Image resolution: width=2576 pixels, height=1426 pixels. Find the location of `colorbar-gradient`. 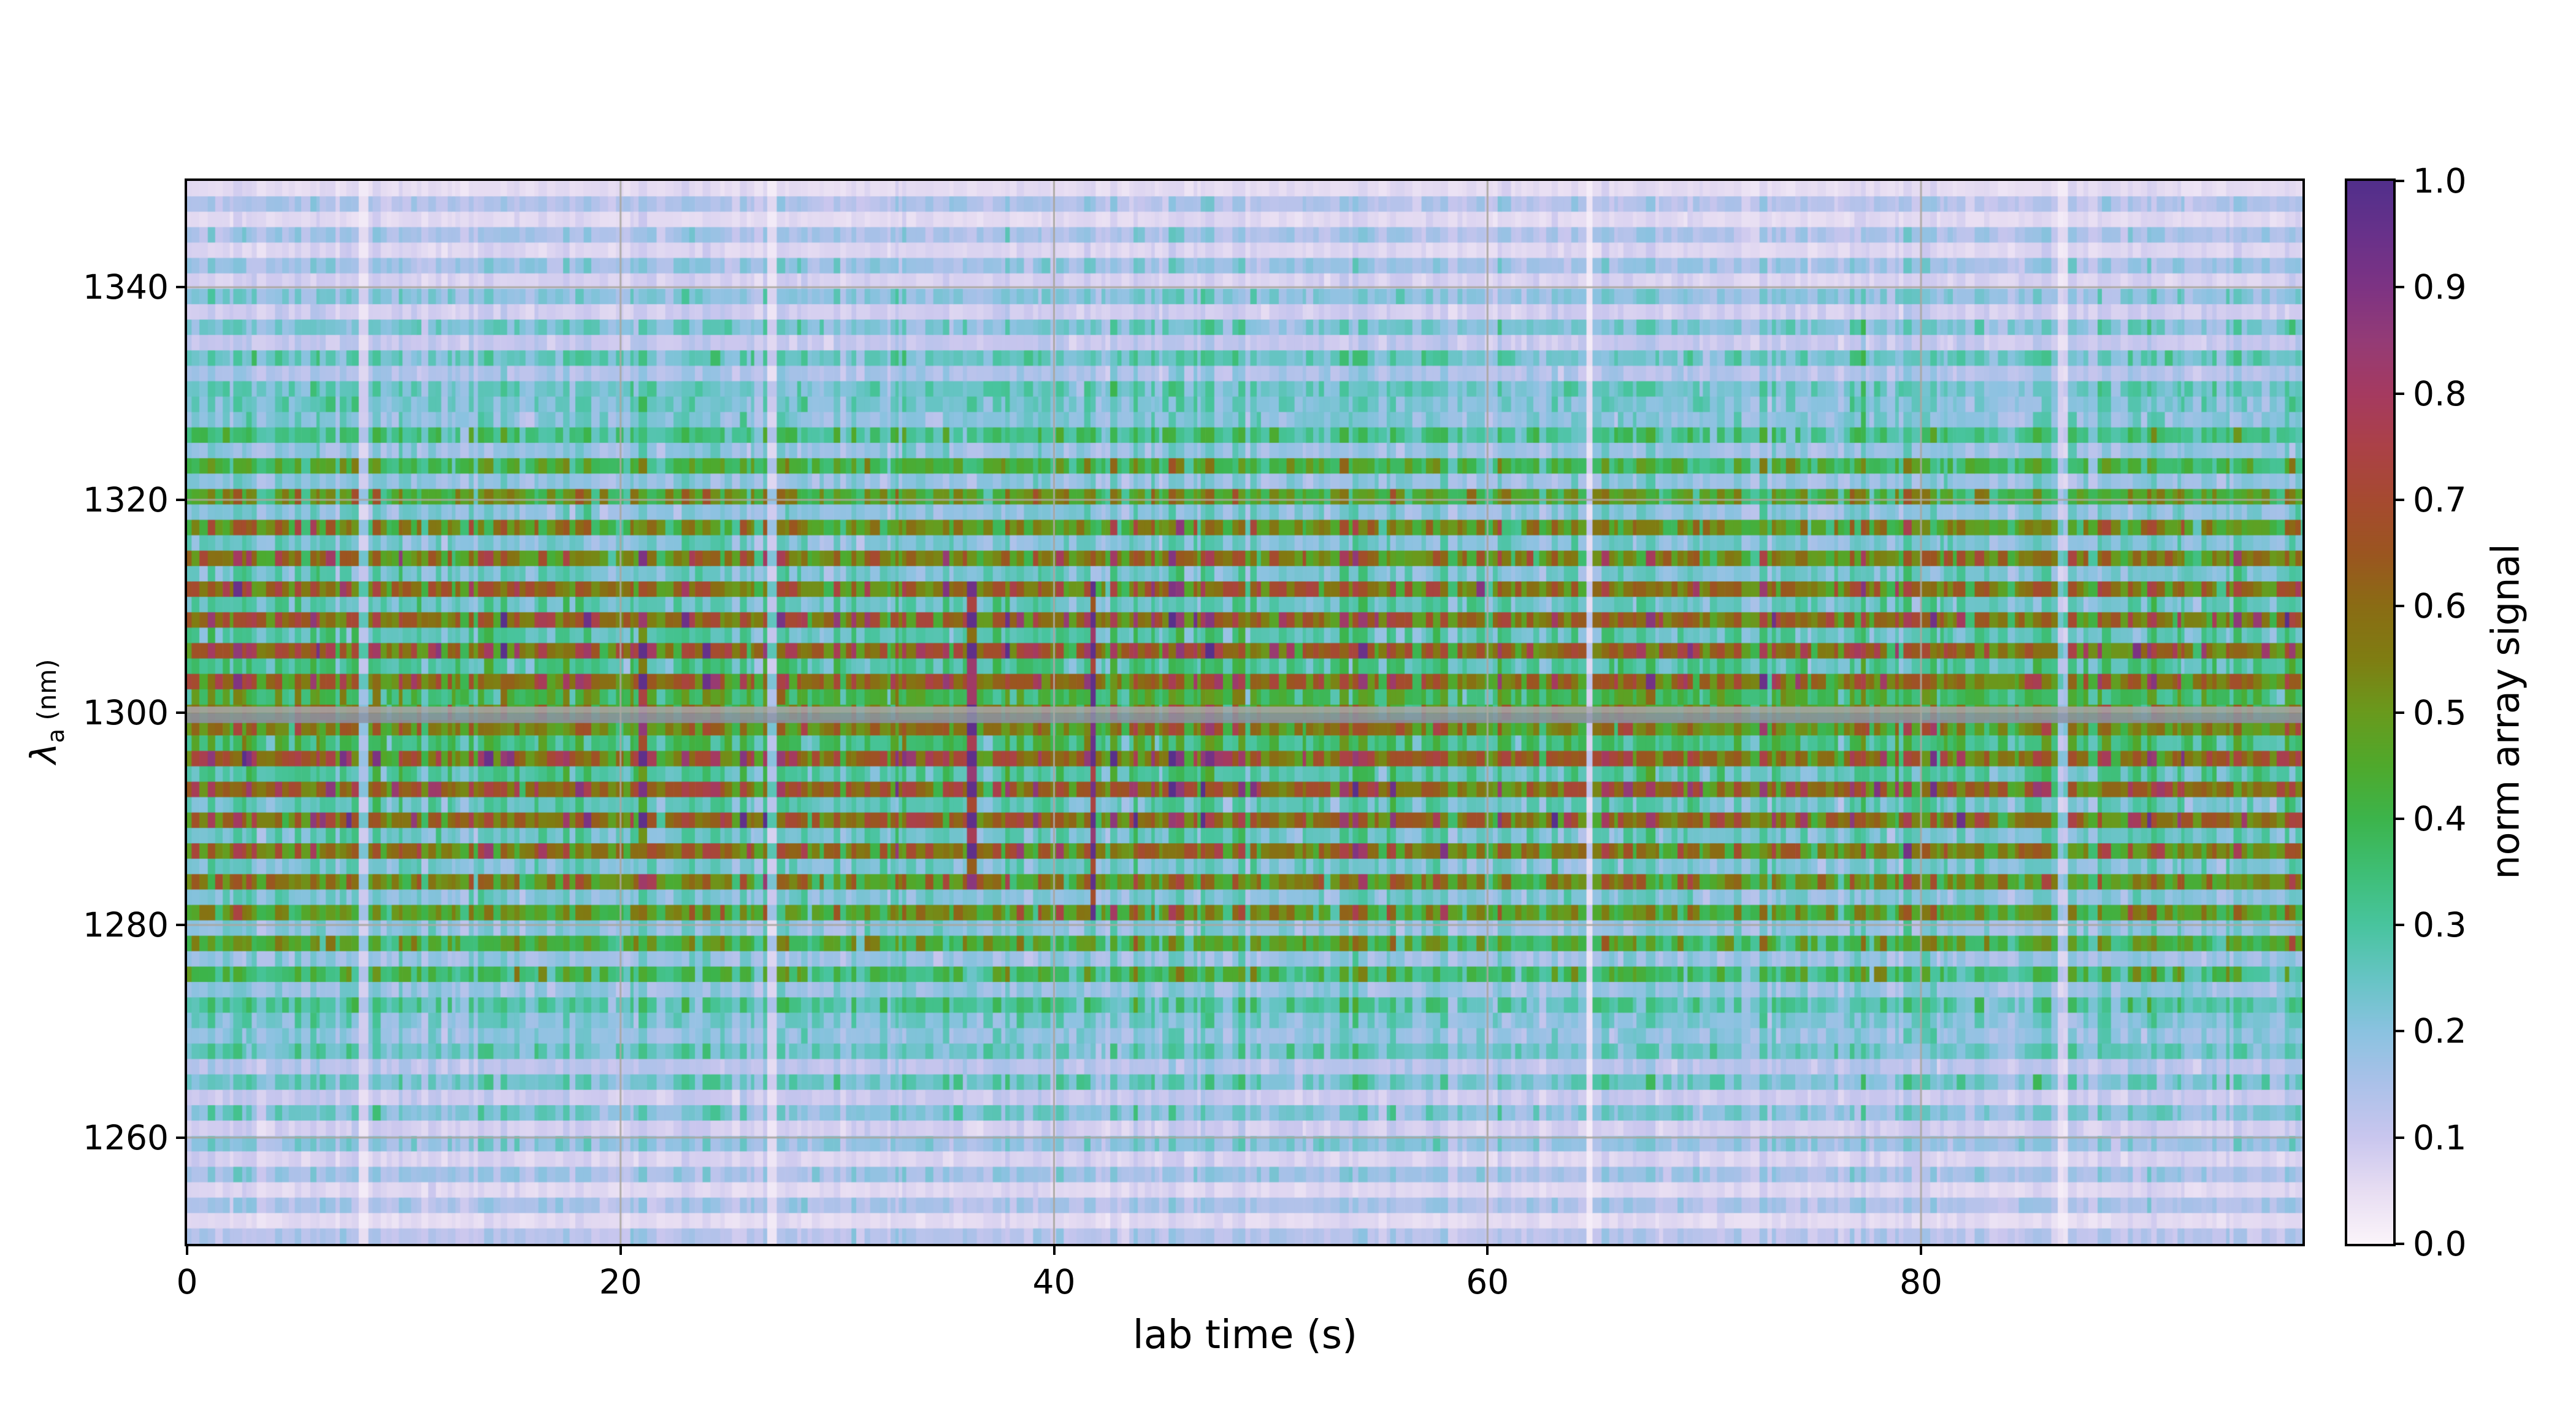

colorbar-gradient is located at coordinates (2370, 712).